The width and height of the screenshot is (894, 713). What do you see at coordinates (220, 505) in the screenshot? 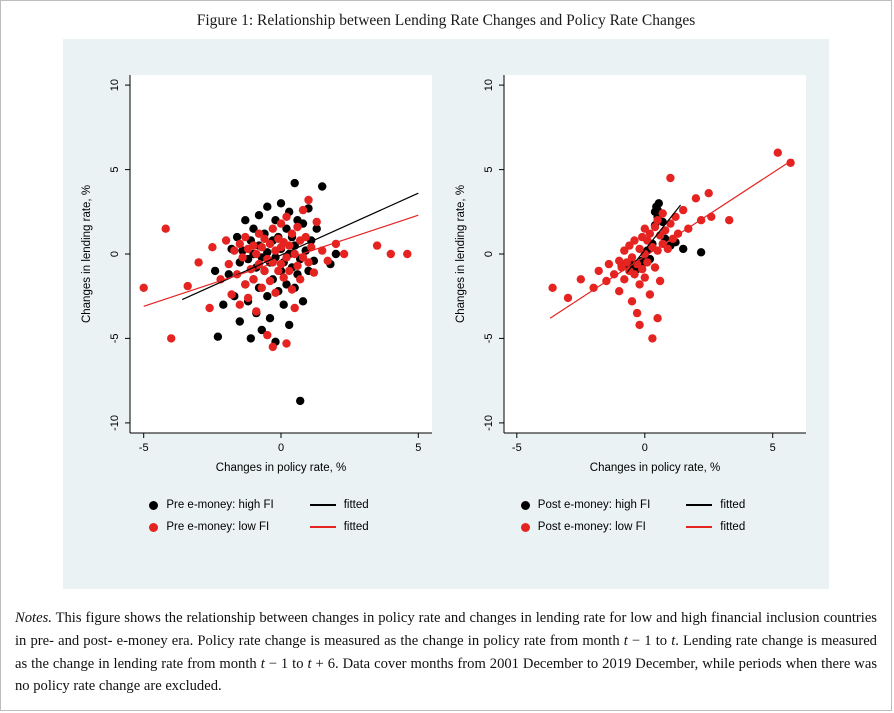
I see `legend-label: Pre e-money: high FI` at bounding box center [220, 505].